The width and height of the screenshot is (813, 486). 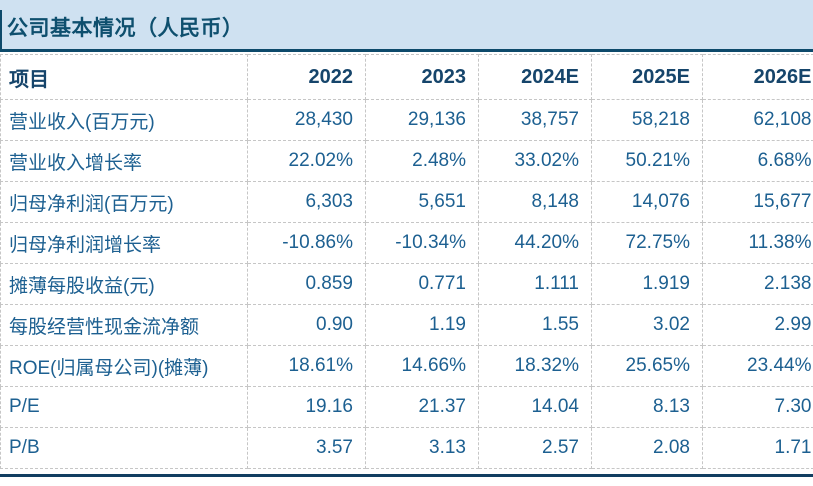 I want to click on cell: 72.75%, so click(x=647, y=243).